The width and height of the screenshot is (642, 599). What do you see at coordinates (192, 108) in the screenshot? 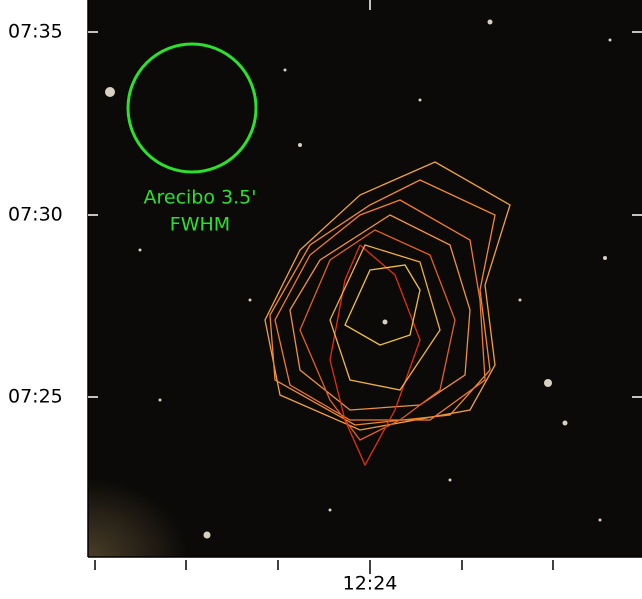
I see `beam-circle` at bounding box center [192, 108].